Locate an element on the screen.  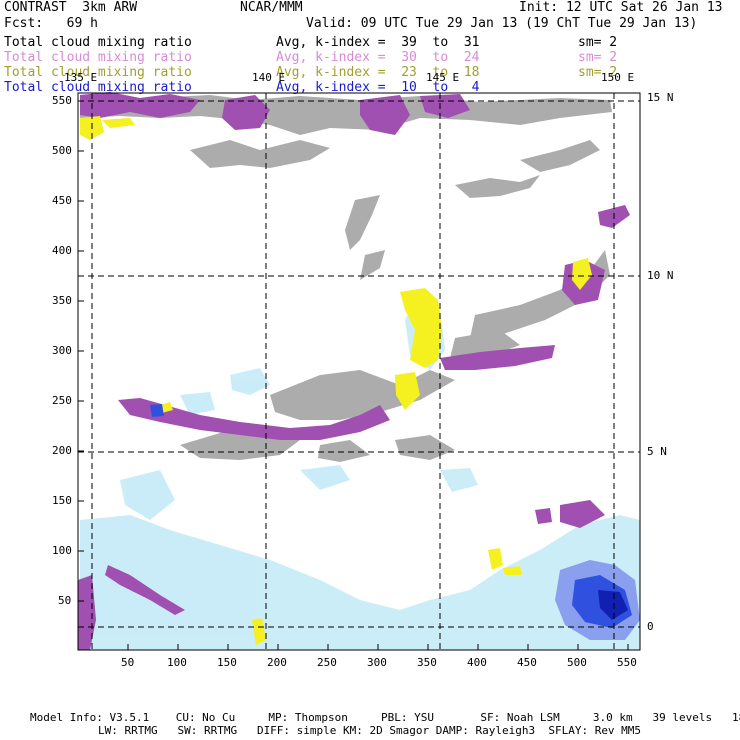
lat-label-10n: 10 N is located at coordinates (660, 275).